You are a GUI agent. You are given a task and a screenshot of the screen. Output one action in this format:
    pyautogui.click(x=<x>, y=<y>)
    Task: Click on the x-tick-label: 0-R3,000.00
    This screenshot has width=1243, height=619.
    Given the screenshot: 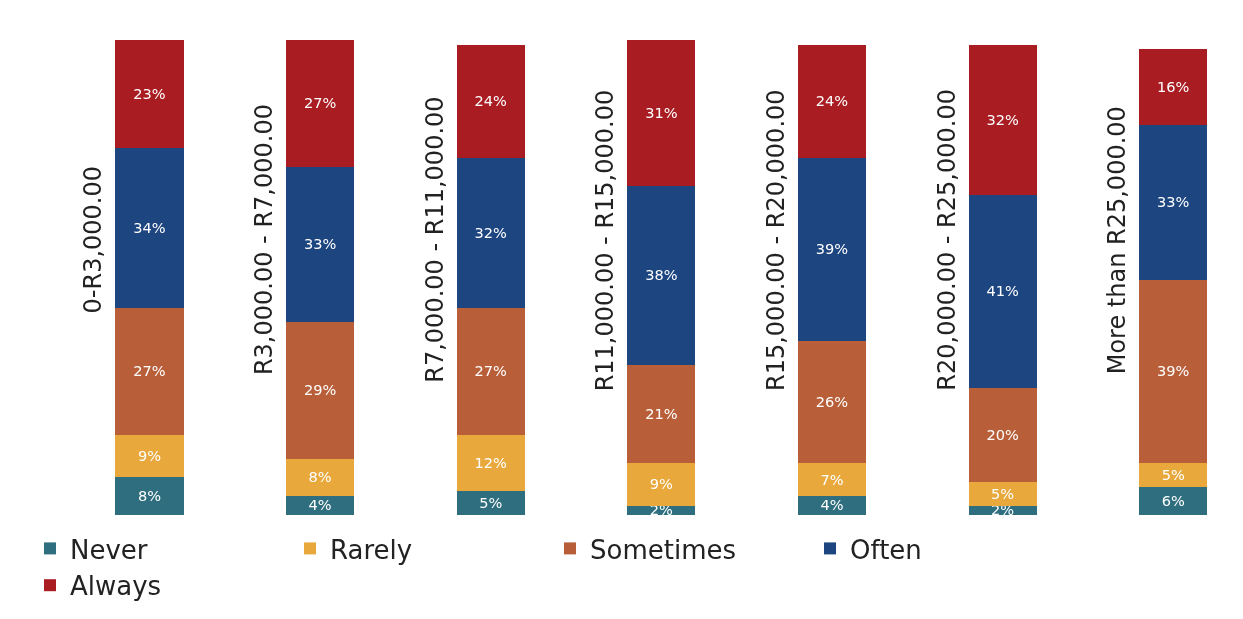 What is the action you would take?
    pyautogui.click(x=93, y=239)
    